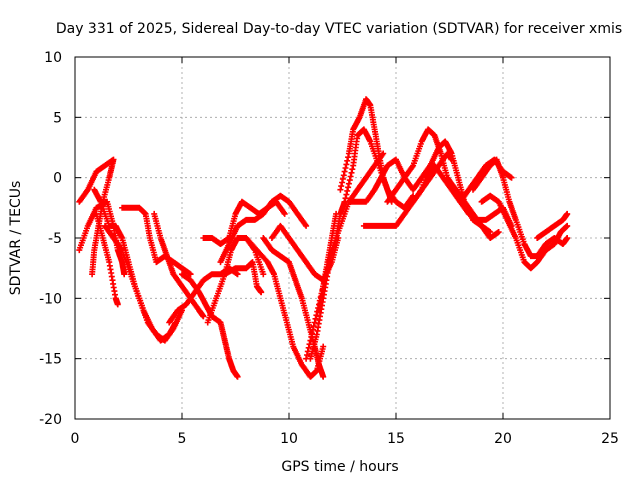  Describe the element at coordinates (16, 238) in the screenshot. I see `y-axis-label: SDTVAR / TECUs` at that location.